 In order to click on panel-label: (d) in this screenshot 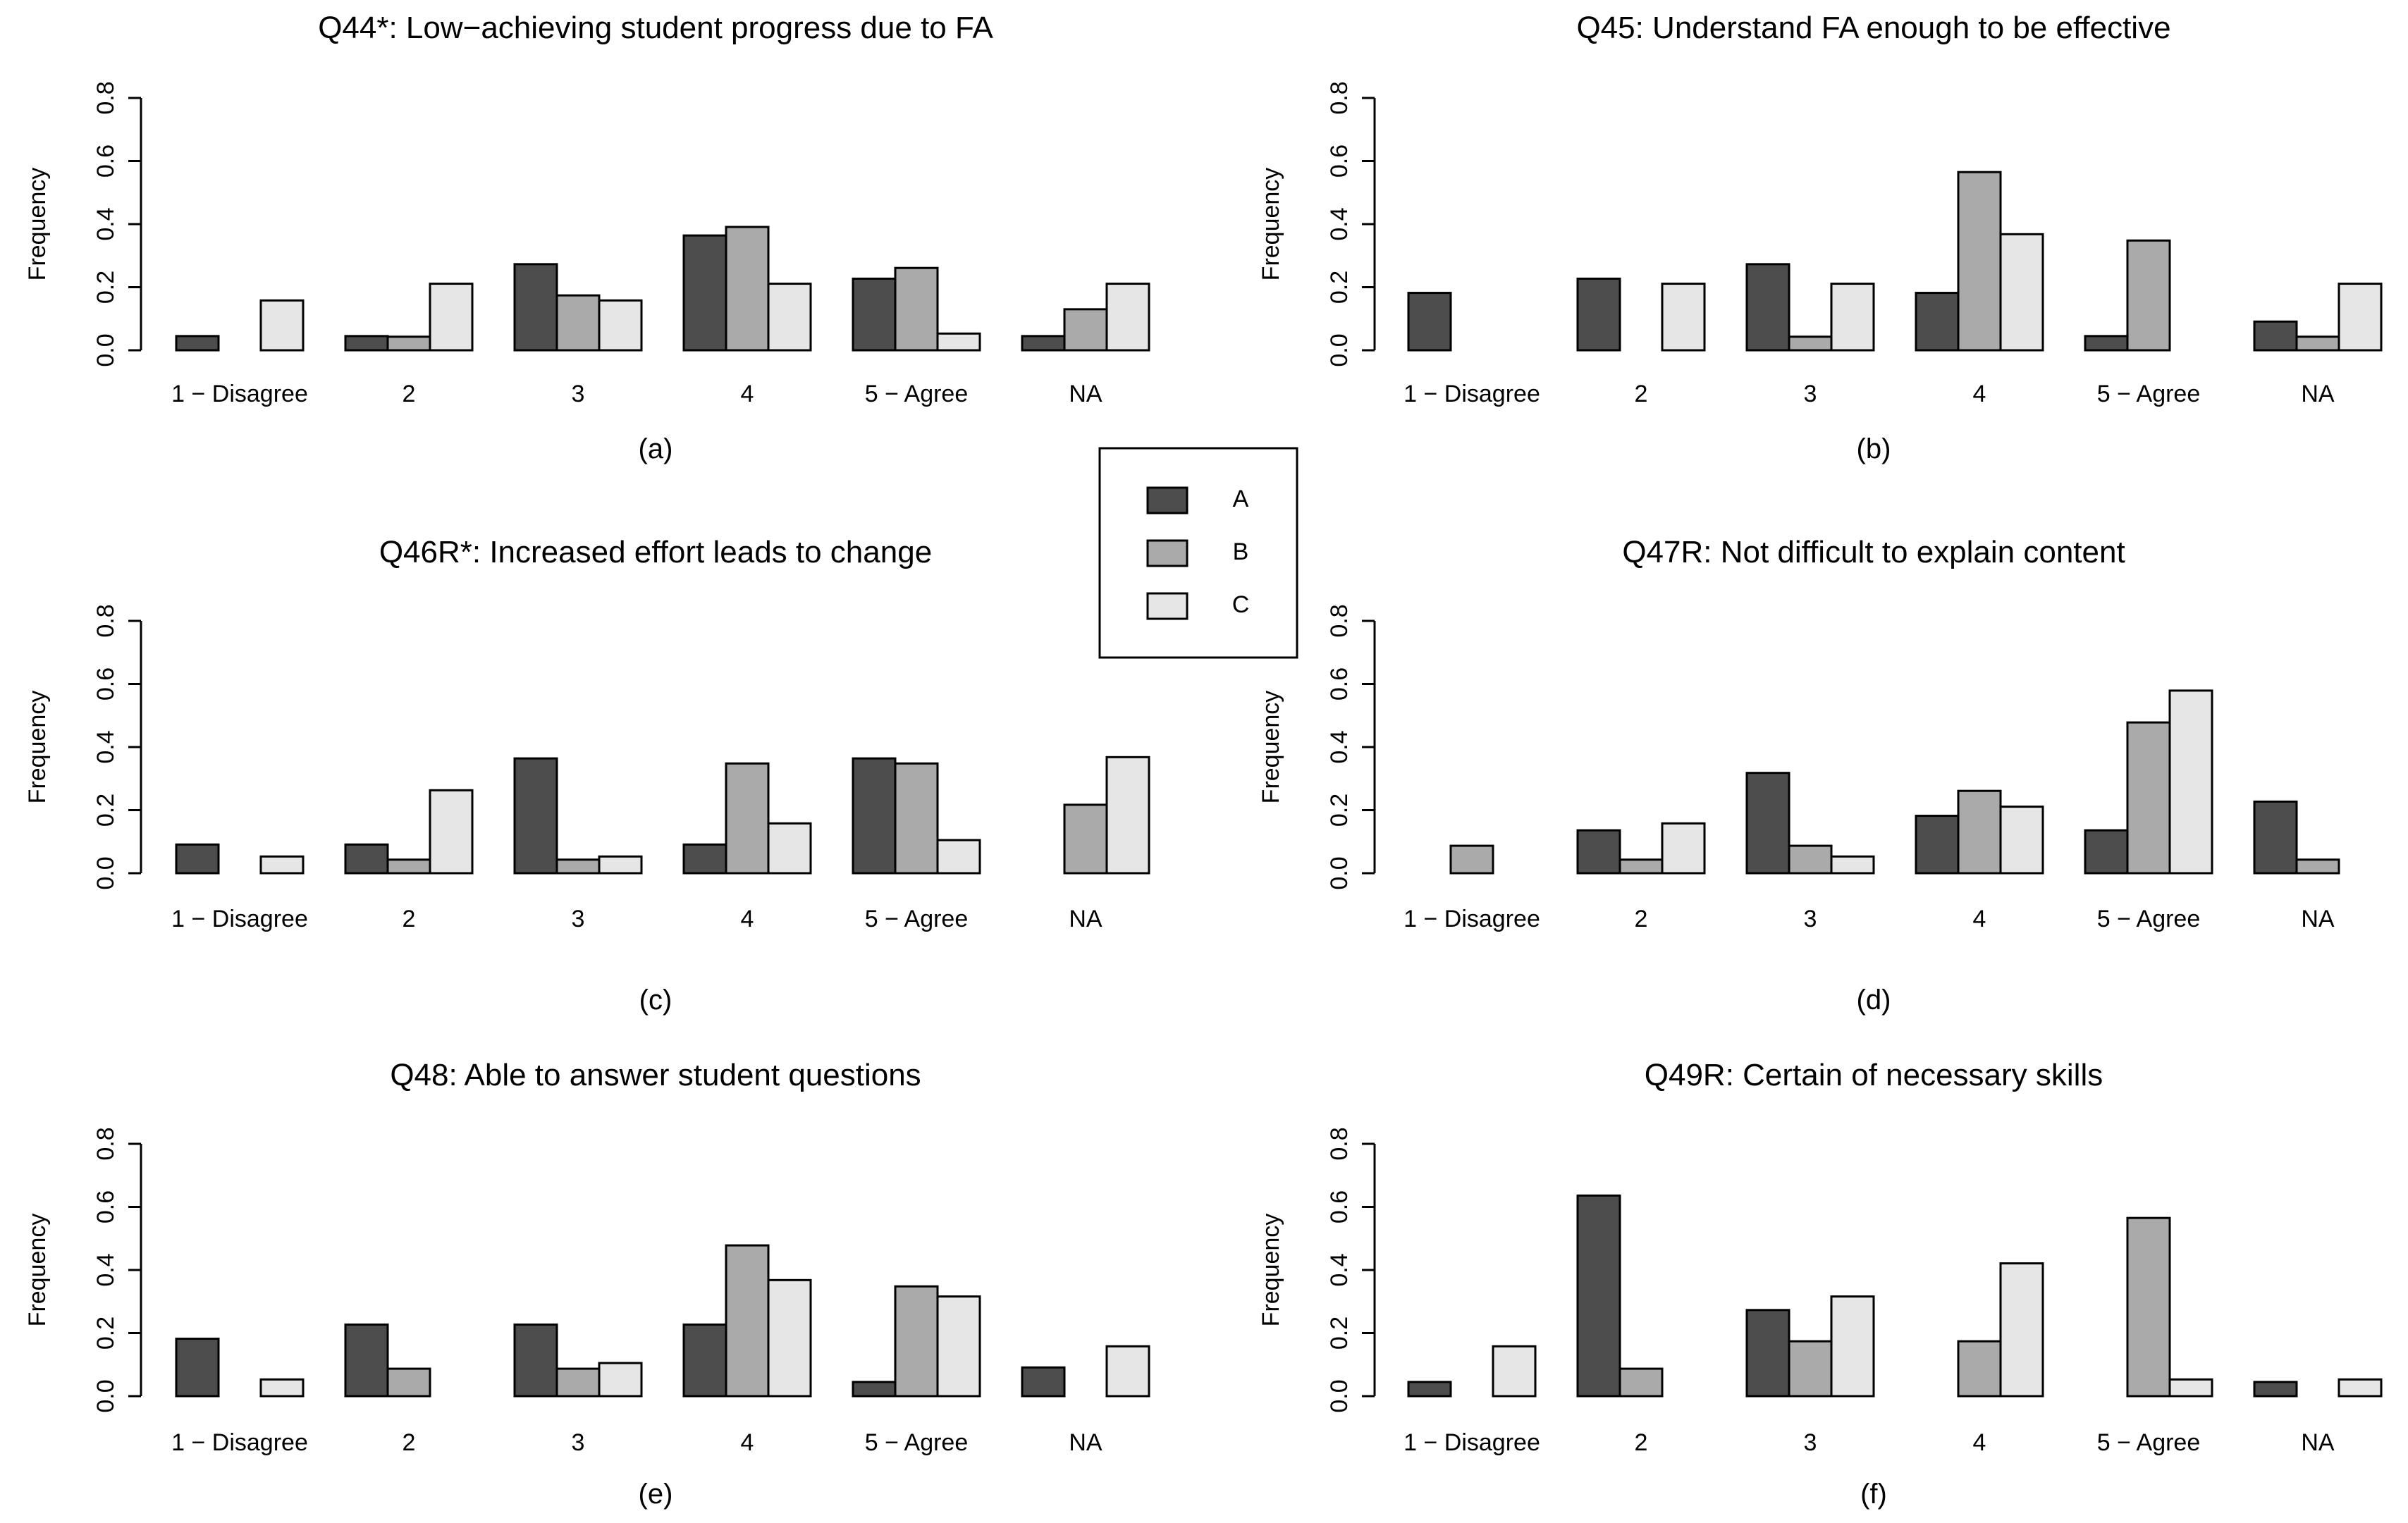, I will do `click(1874, 1000)`.